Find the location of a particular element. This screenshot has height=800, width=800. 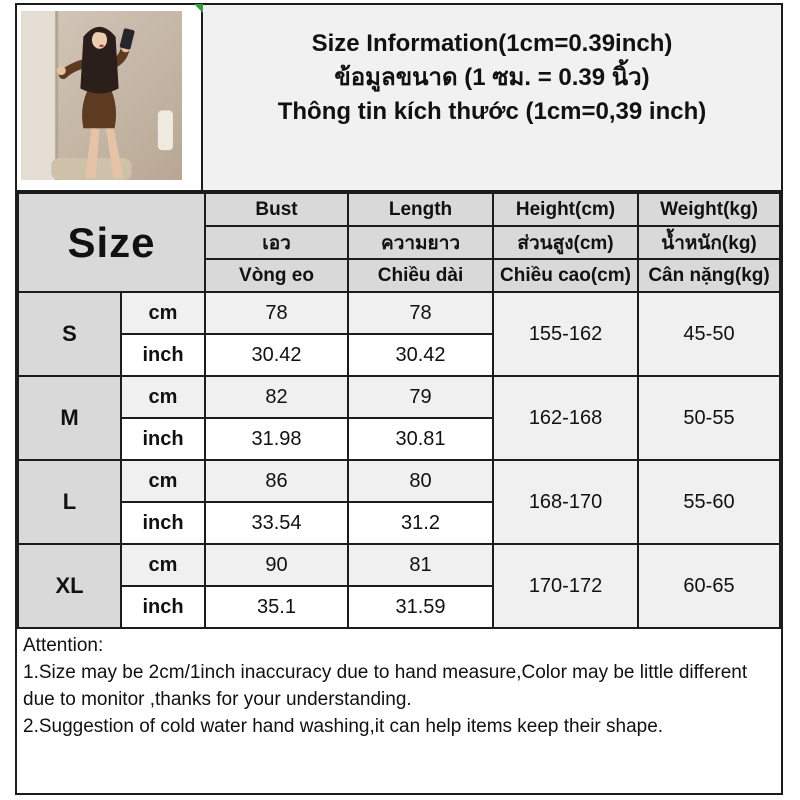

col-bust-vi: Vòng eo is located at coordinates (277, 275).